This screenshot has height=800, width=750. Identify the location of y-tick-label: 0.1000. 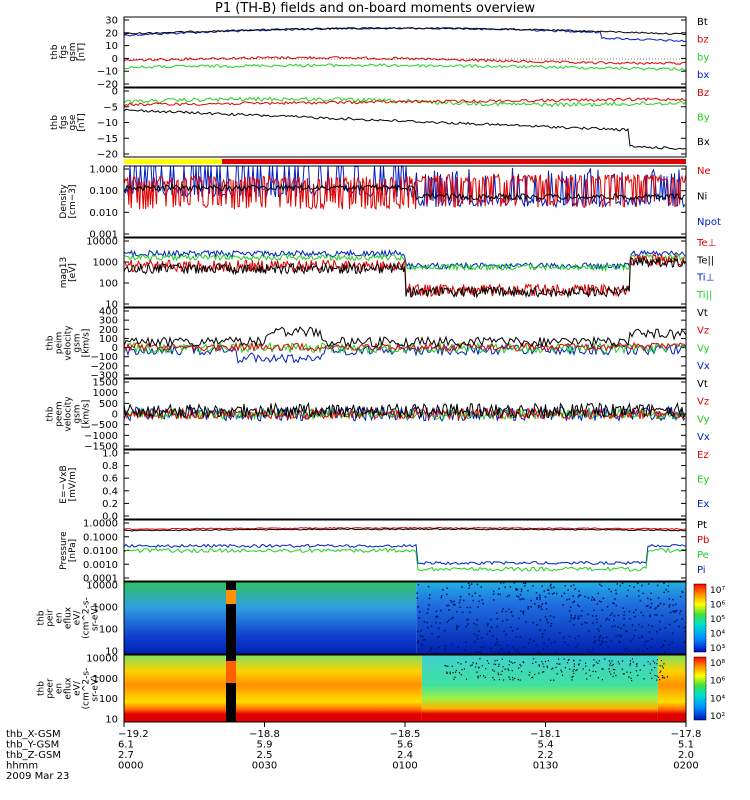
(100, 537).